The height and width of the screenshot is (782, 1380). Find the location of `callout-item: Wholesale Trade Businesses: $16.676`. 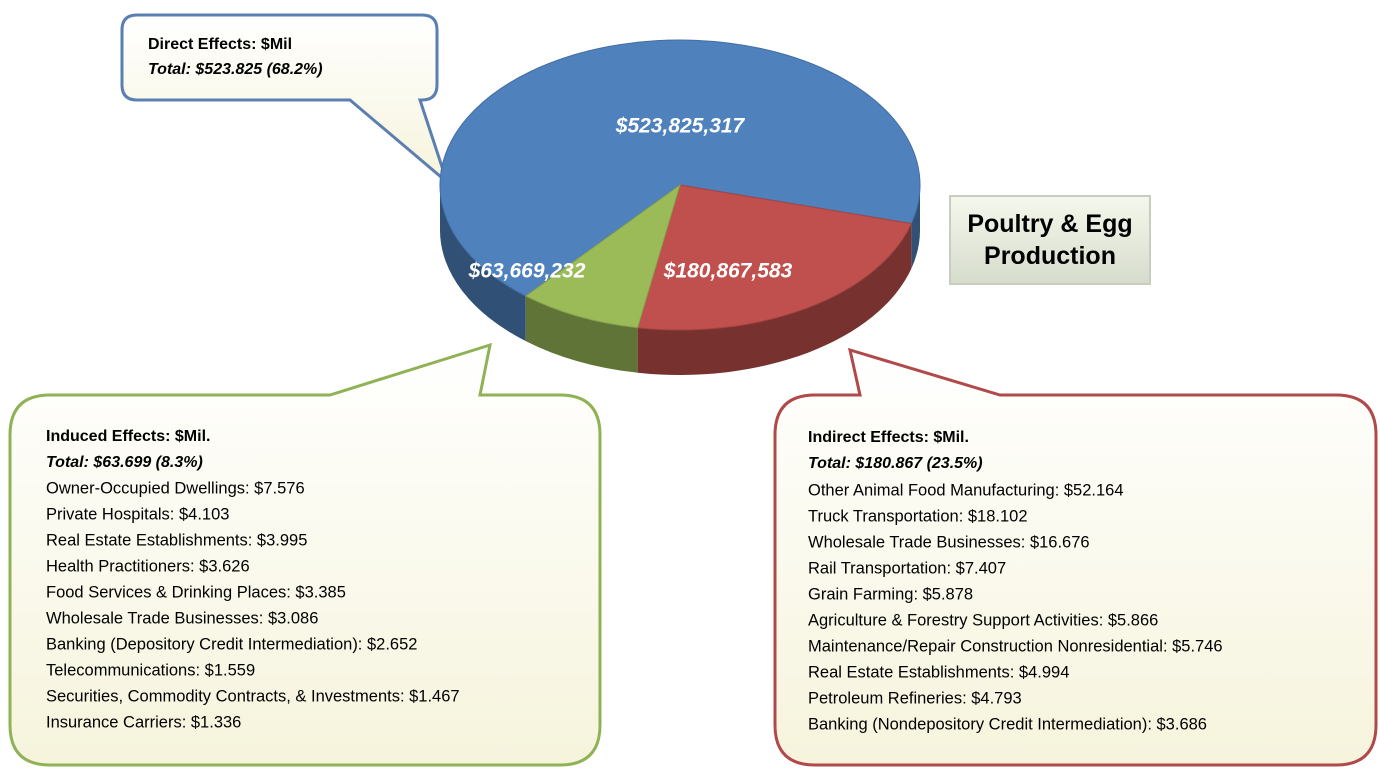

callout-item: Wholesale Trade Businesses: $16.676 is located at coordinates (949, 542).